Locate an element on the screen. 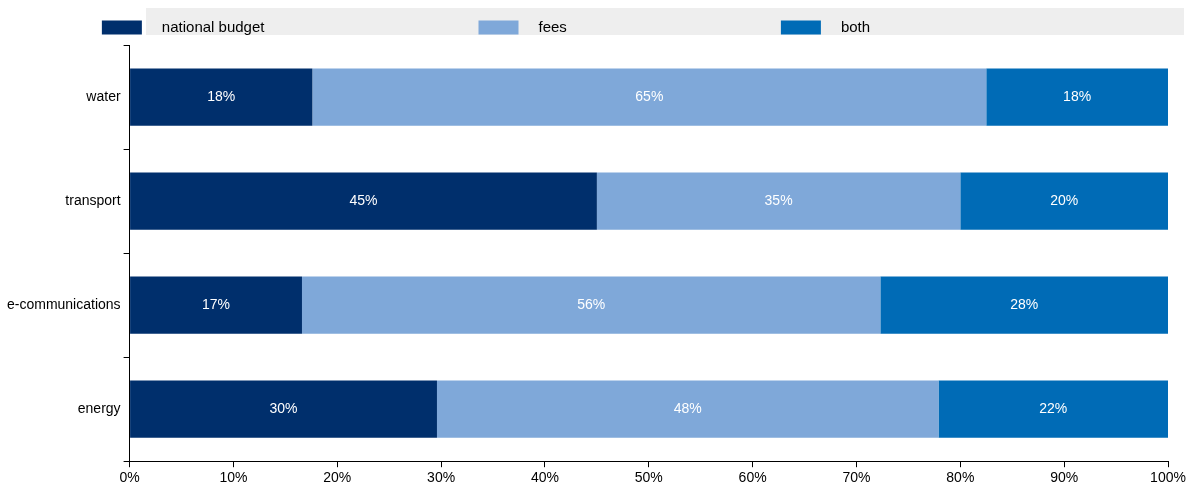 This screenshot has height=494, width=1192. legend-label: fees is located at coordinates (646, 26).